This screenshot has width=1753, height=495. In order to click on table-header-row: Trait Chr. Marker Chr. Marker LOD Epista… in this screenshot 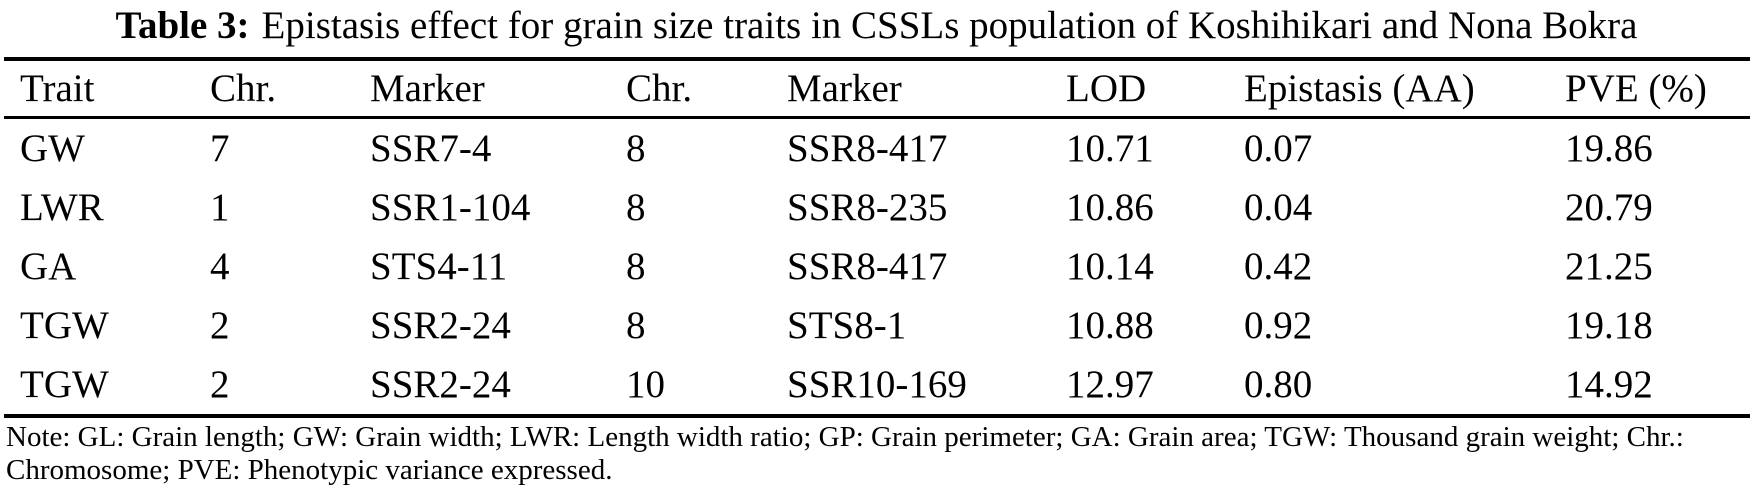, I will do `click(876, 88)`.